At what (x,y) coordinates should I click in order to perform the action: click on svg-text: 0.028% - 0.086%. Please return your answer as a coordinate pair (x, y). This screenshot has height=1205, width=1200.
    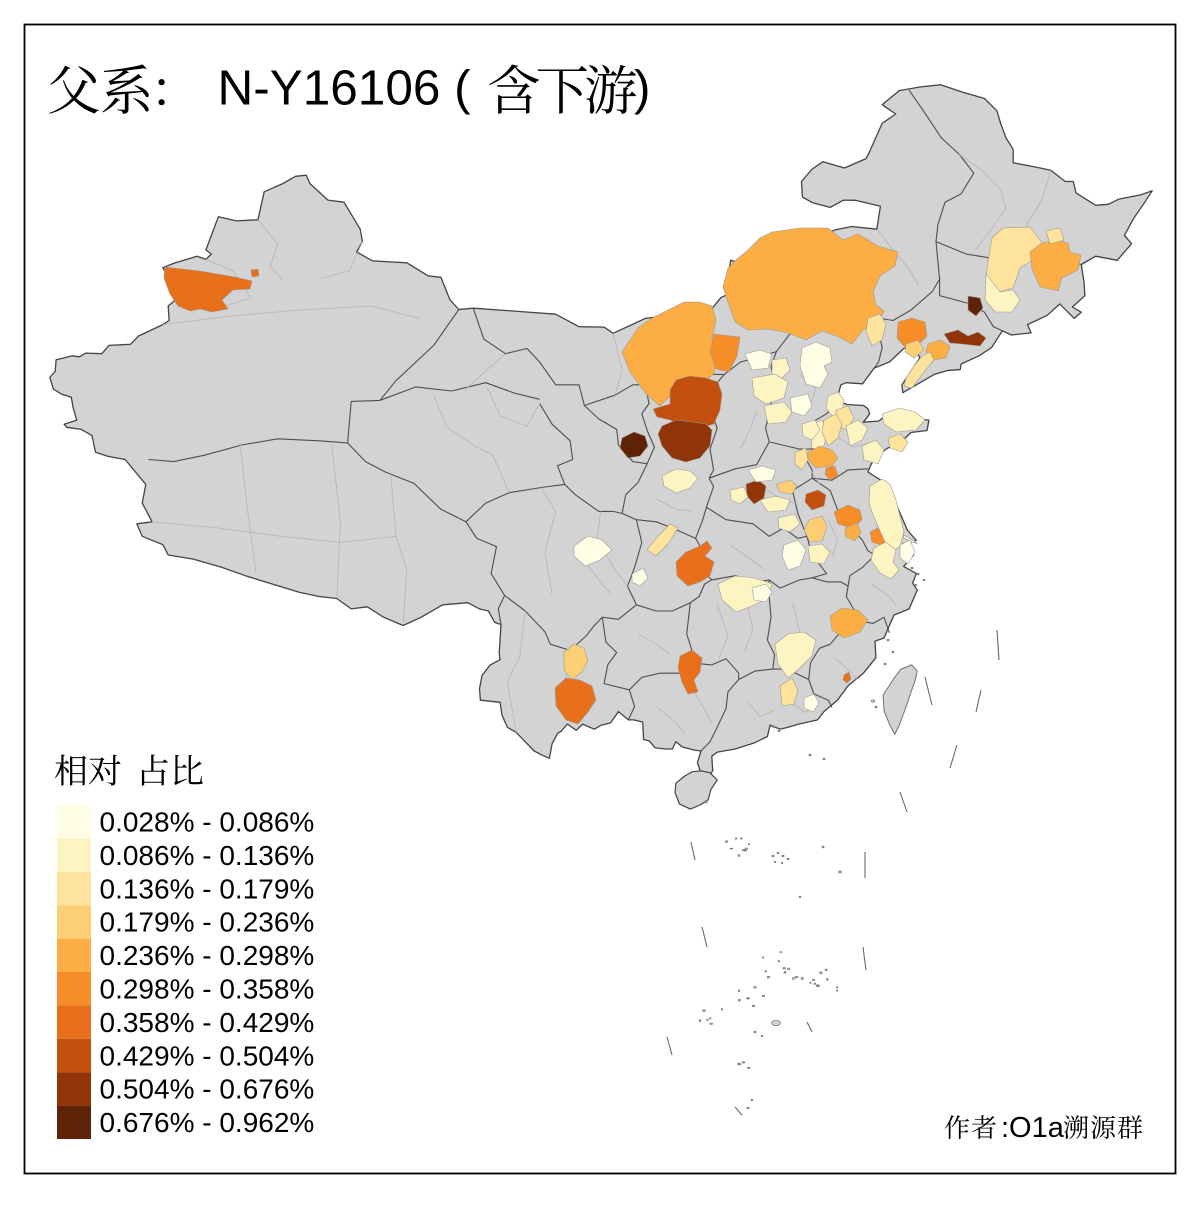
    Looking at the image, I should click on (207, 822).